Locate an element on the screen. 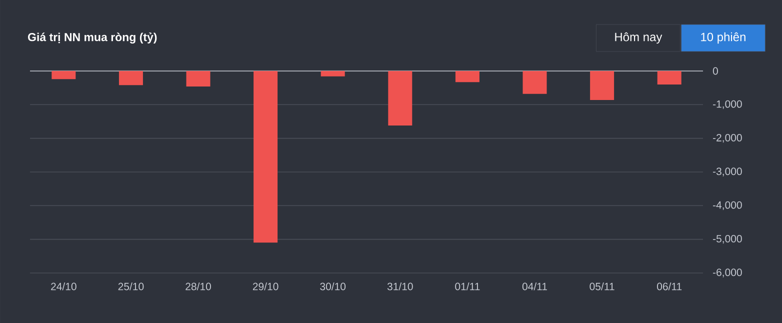 This screenshot has height=323, width=782. y-tick-label: -3,000 is located at coordinates (727, 172).